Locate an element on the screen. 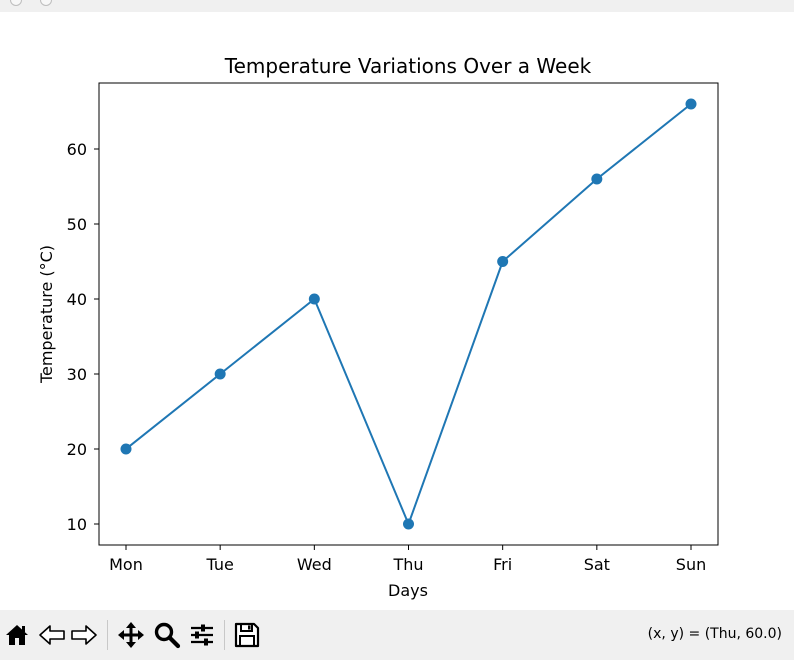 The height and width of the screenshot is (660, 794). arrow-left-icon is located at coordinates (52, 635).